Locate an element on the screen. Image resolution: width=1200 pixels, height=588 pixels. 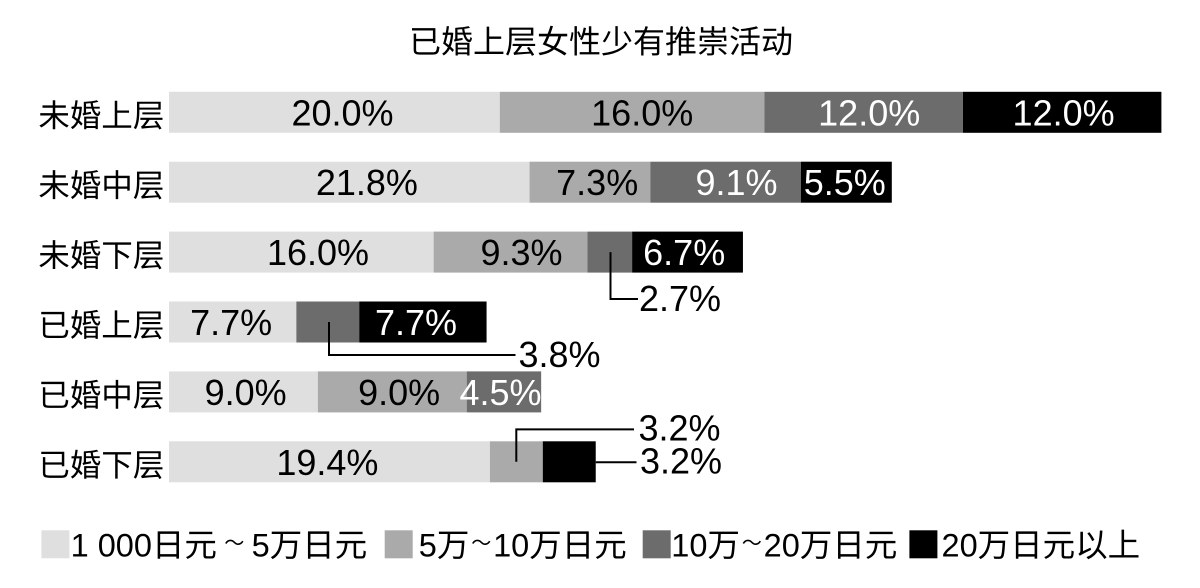
svg-text: 3.8% is located at coordinates (560, 354).